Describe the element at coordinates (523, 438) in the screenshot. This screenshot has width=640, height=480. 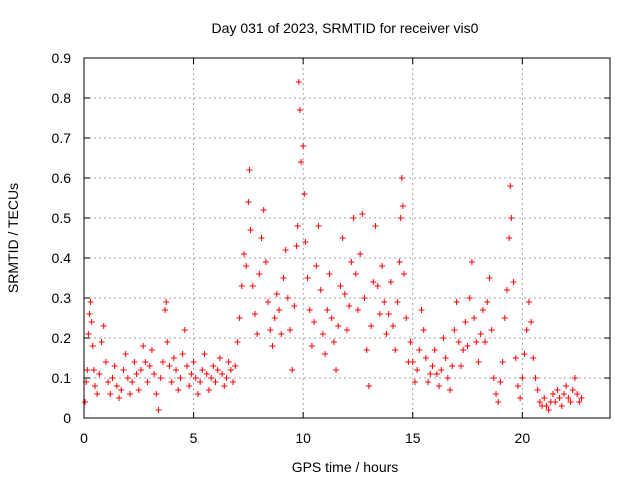
I see `x-tick-label: 20` at that location.